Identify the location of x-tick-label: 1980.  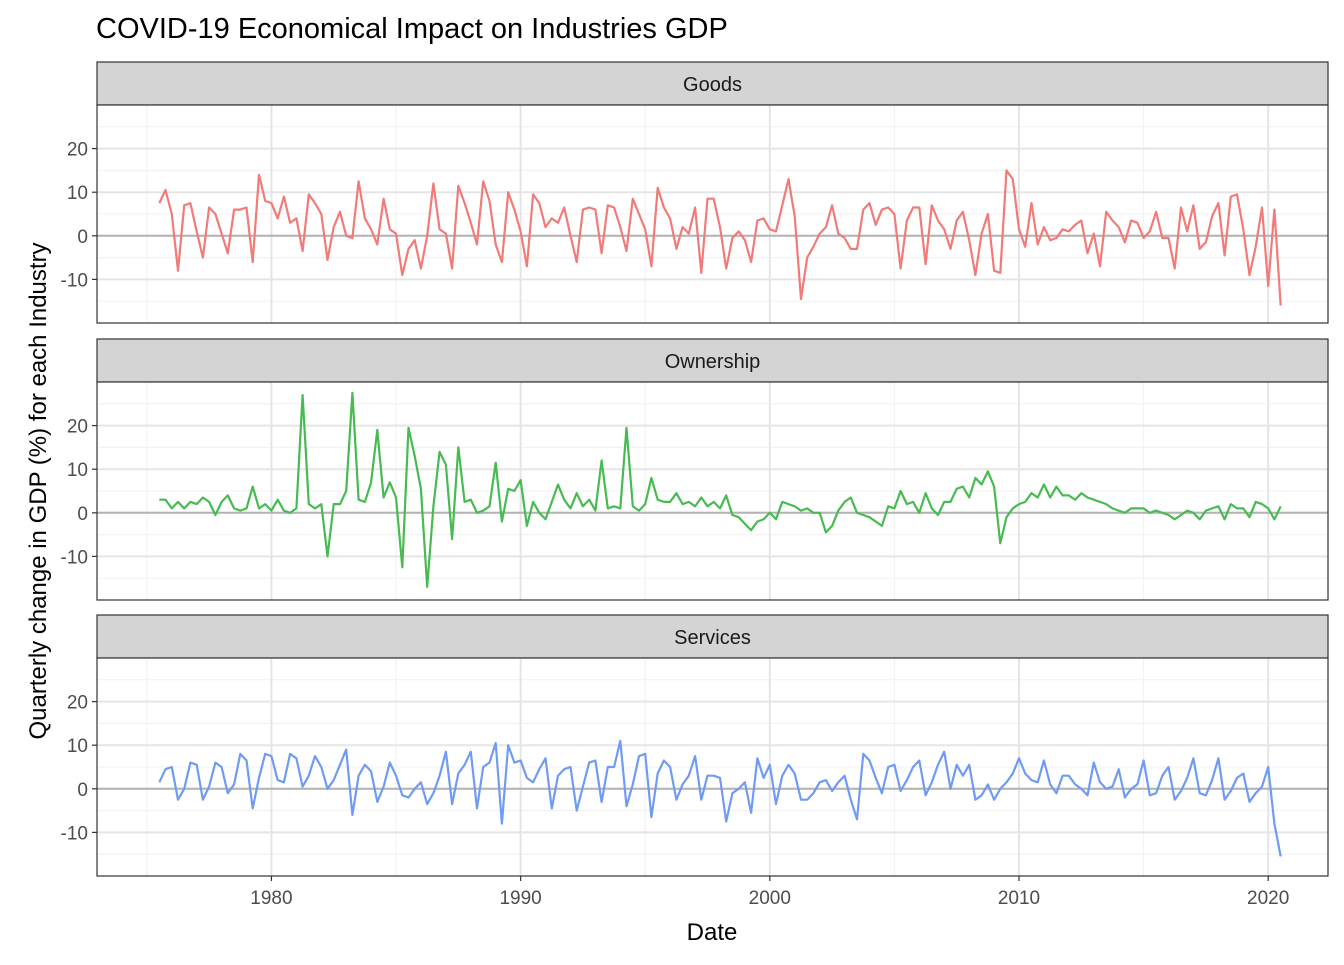
(271, 898).